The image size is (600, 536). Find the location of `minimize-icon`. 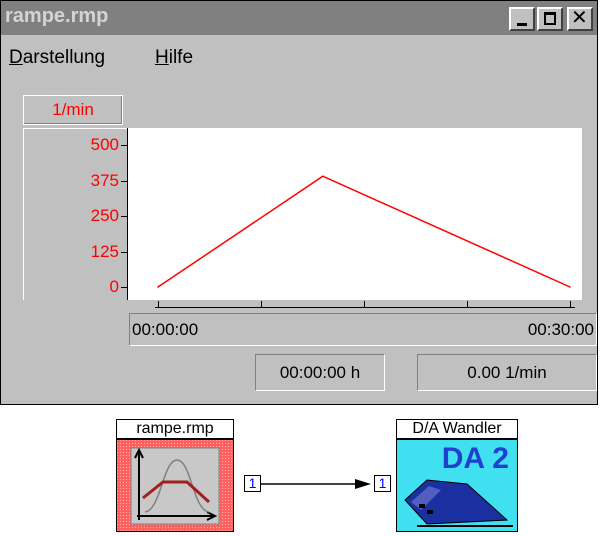

minimize-icon is located at coordinates (522, 24).